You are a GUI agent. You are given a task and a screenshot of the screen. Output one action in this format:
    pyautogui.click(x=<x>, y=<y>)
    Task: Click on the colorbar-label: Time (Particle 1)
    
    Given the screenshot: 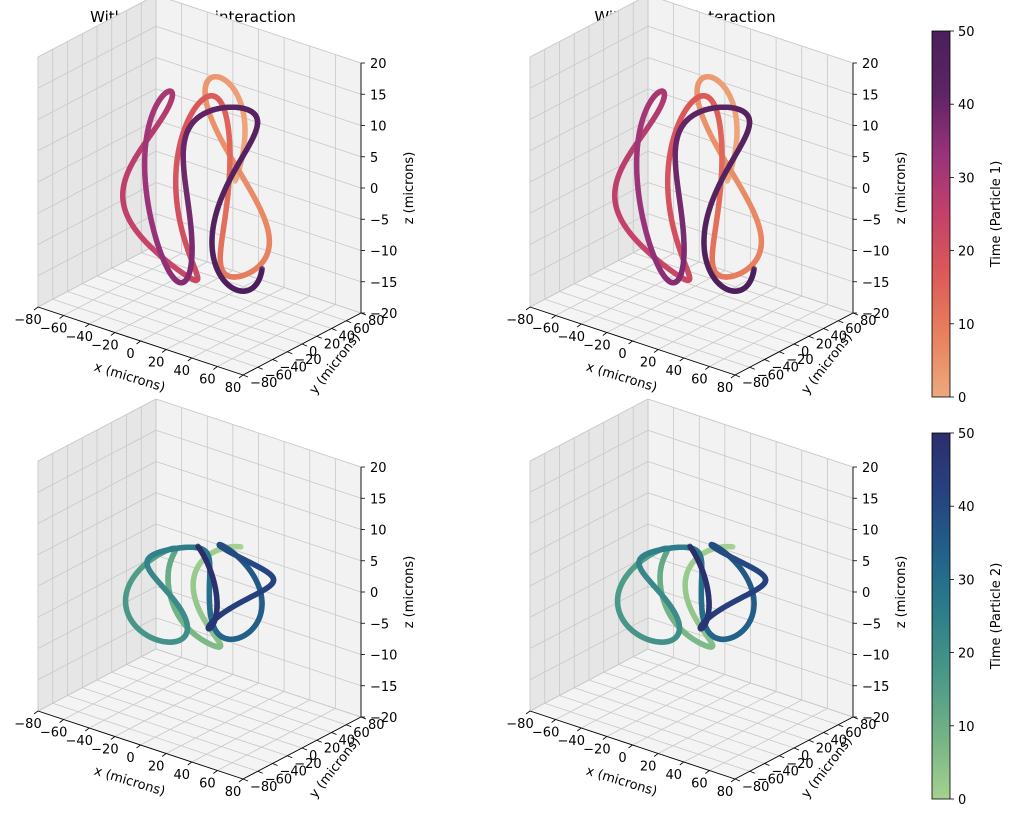 What is the action you would take?
    pyautogui.click(x=996, y=215)
    